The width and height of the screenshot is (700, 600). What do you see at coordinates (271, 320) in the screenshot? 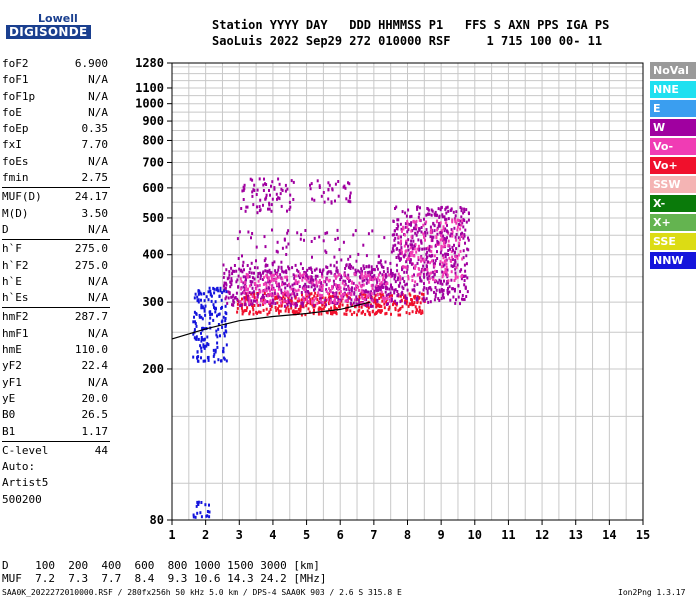
I see `profile-curve` at bounding box center [271, 320].